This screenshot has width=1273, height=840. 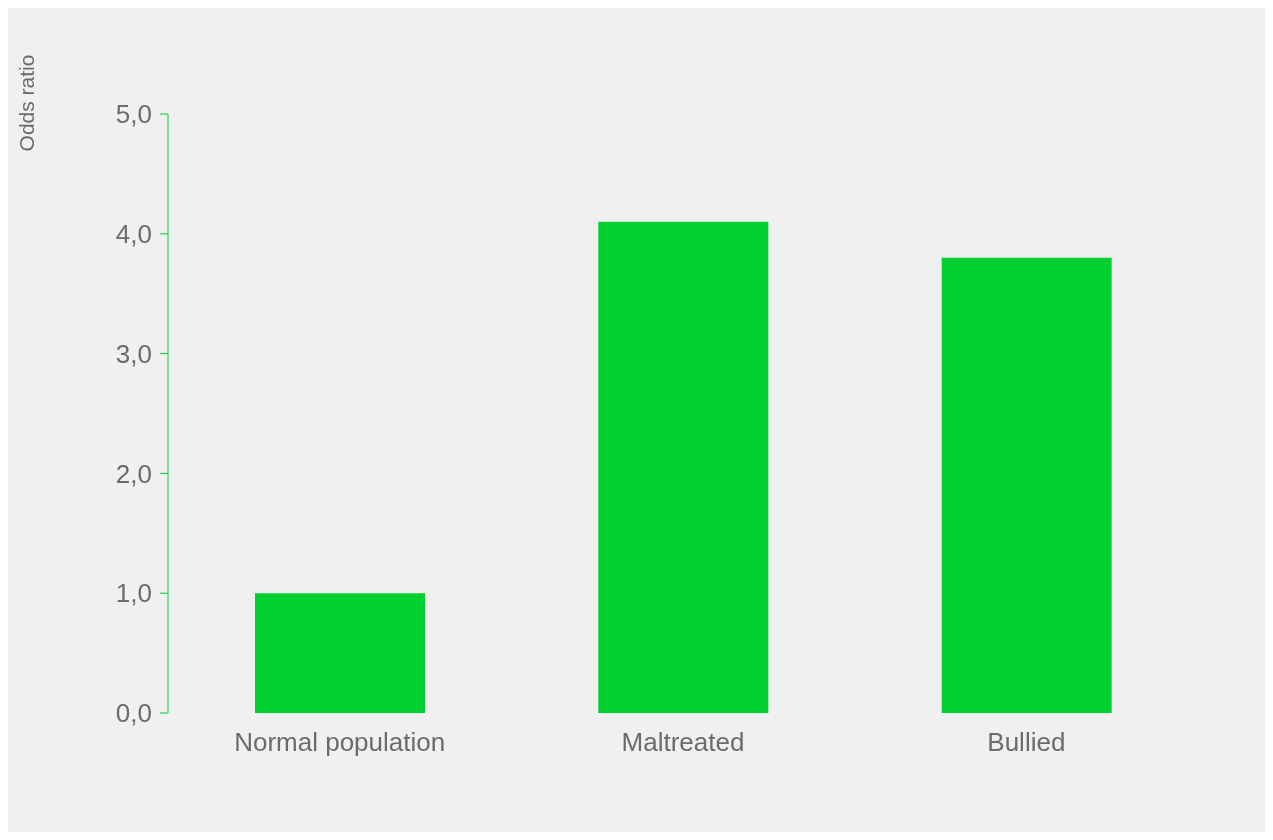 I want to click on x-tick-label: Normal population, so click(x=340, y=742).